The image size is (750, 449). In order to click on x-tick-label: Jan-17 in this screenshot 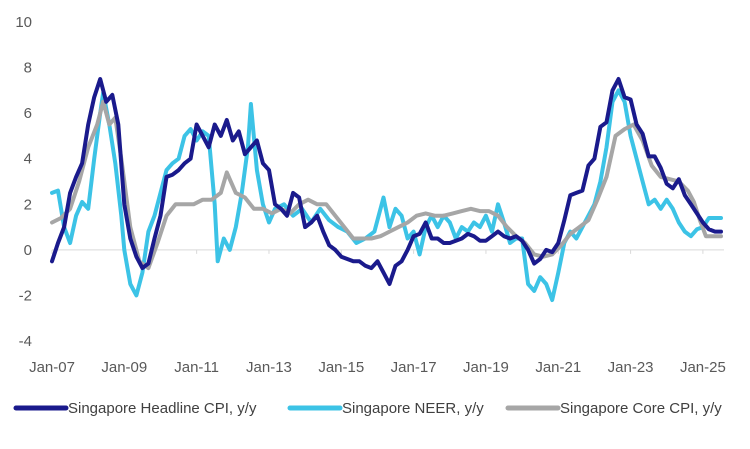, I will do `click(414, 367)`.